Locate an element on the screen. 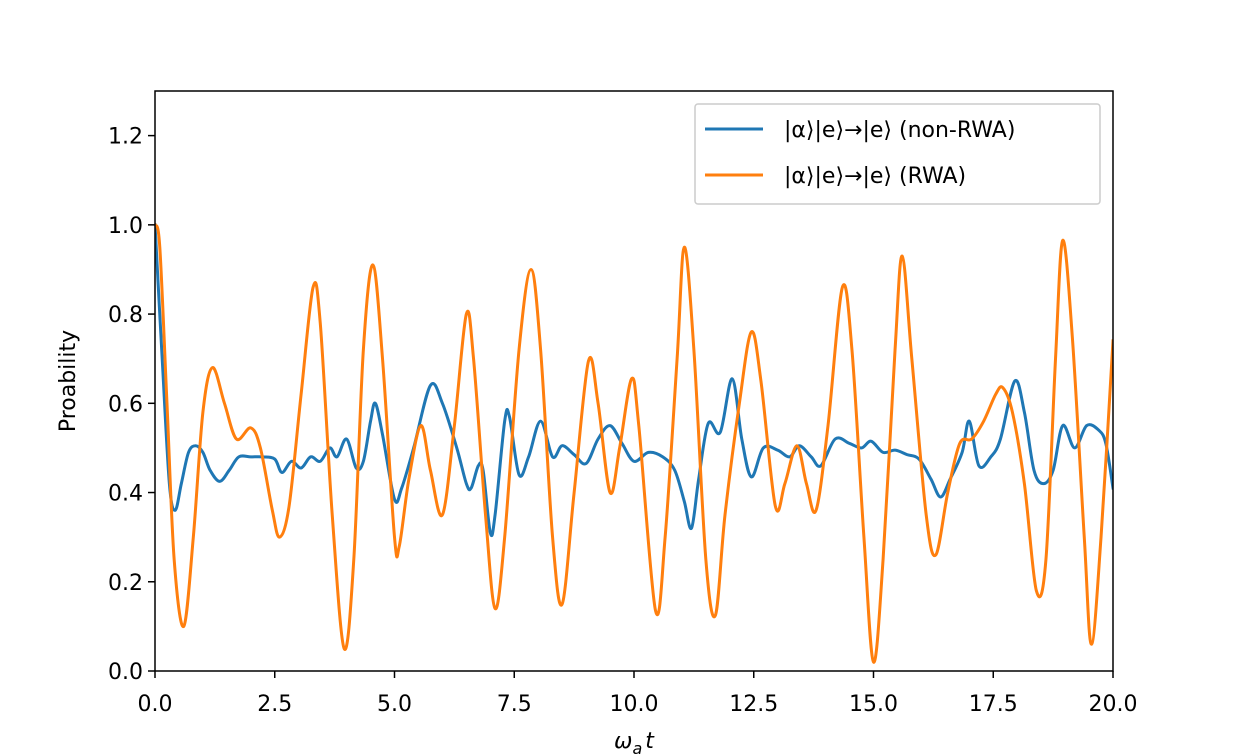 The height and width of the screenshot is (754, 1238). y-axis-label: Proability is located at coordinates (68, 381).